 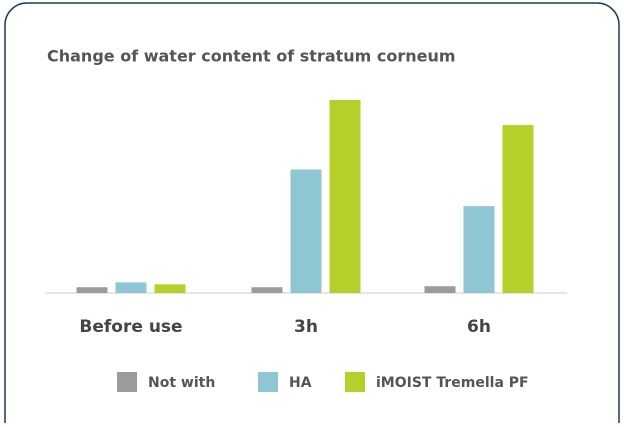 I want to click on x-tick-label: 3h, so click(x=306, y=327).